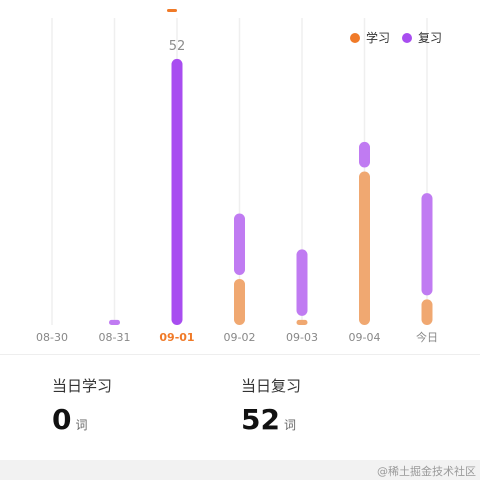 The image size is (480, 480). Describe the element at coordinates (426, 471) in the screenshot. I see `watermark: @稀土掘金技术社区` at that location.